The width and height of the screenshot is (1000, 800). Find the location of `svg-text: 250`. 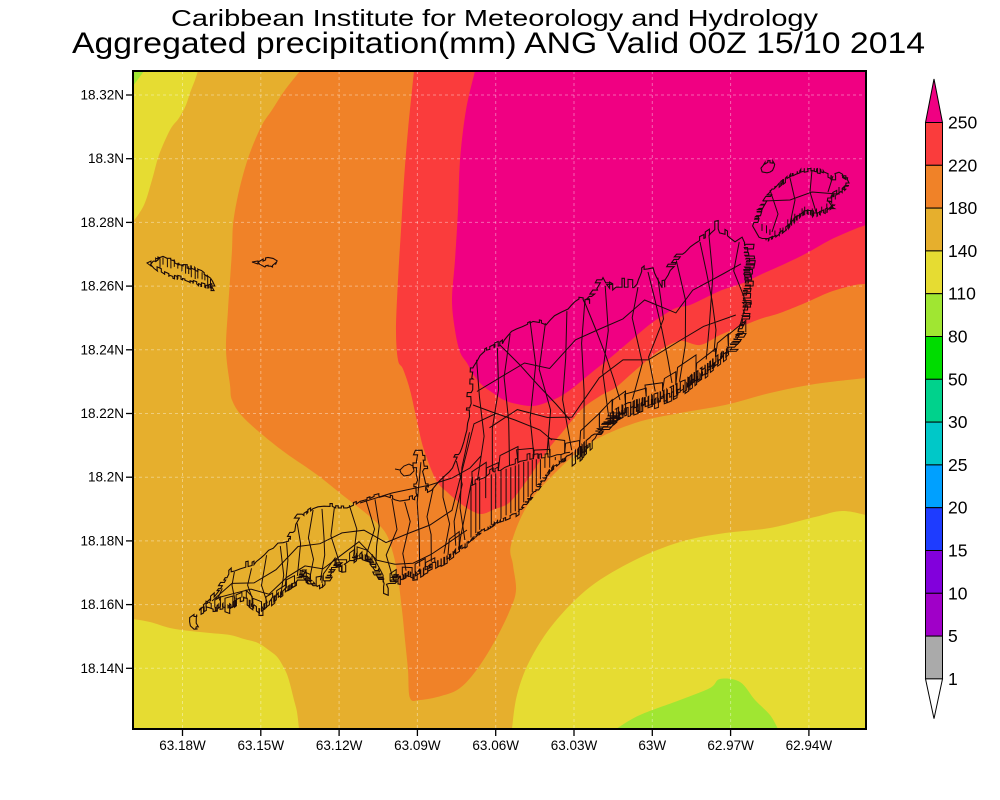

svg-text: 250 is located at coordinates (962, 123).